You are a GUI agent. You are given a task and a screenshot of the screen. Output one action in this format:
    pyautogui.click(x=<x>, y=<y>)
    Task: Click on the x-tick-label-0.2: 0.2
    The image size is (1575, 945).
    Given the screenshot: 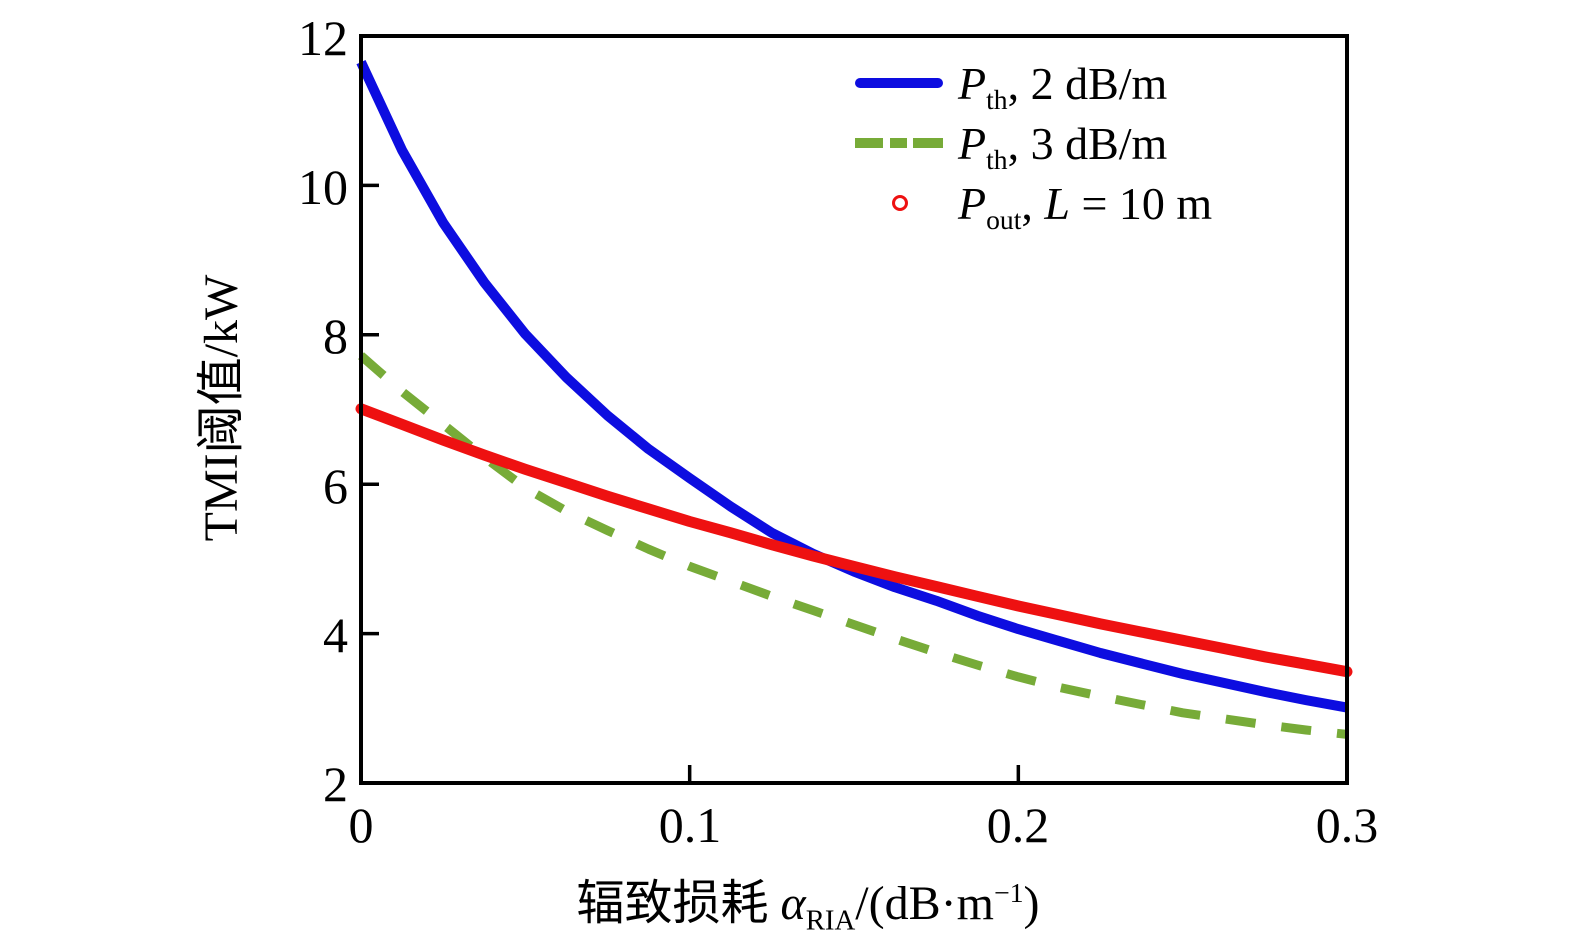 What is the action you would take?
    pyautogui.click(x=1018, y=825)
    